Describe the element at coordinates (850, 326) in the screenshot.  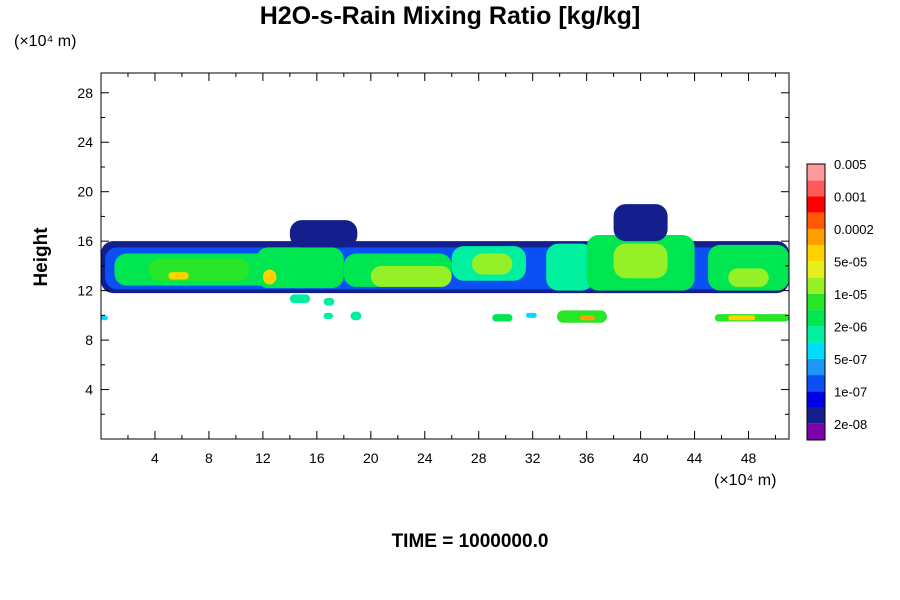
I see `legend-label: 2e-06` at that location.